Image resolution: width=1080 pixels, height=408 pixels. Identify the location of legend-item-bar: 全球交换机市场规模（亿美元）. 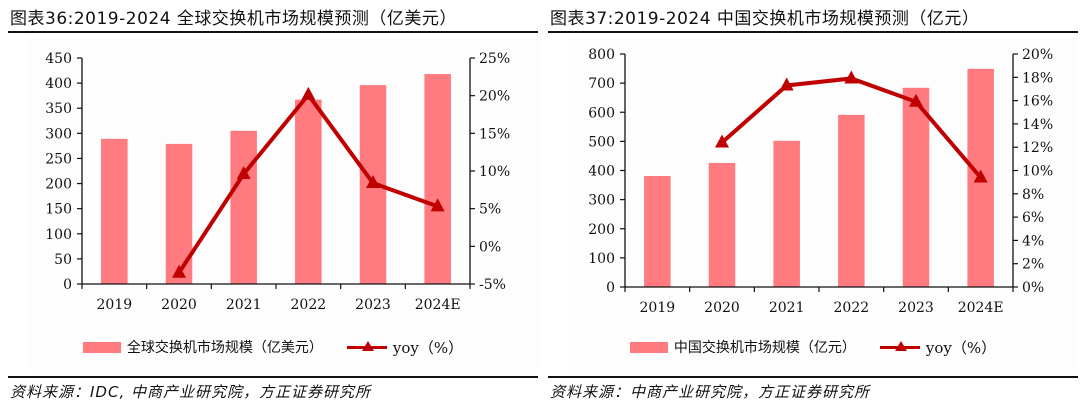
(202, 347).